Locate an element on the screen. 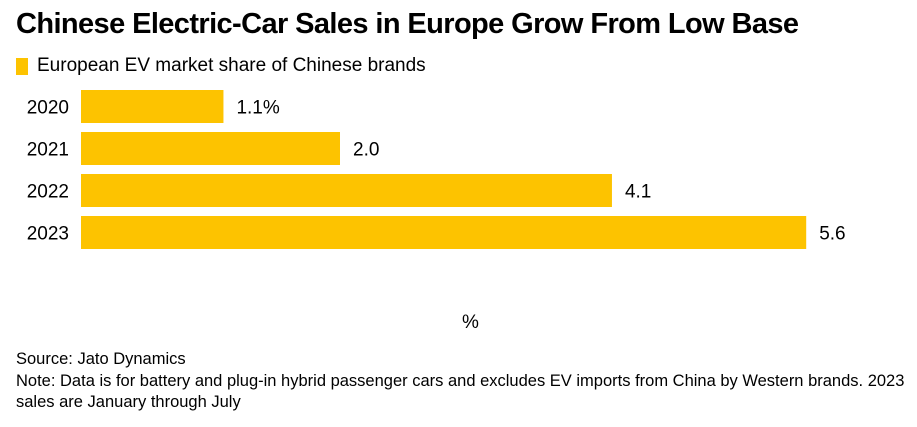  bar-2020 is located at coordinates (152, 106).